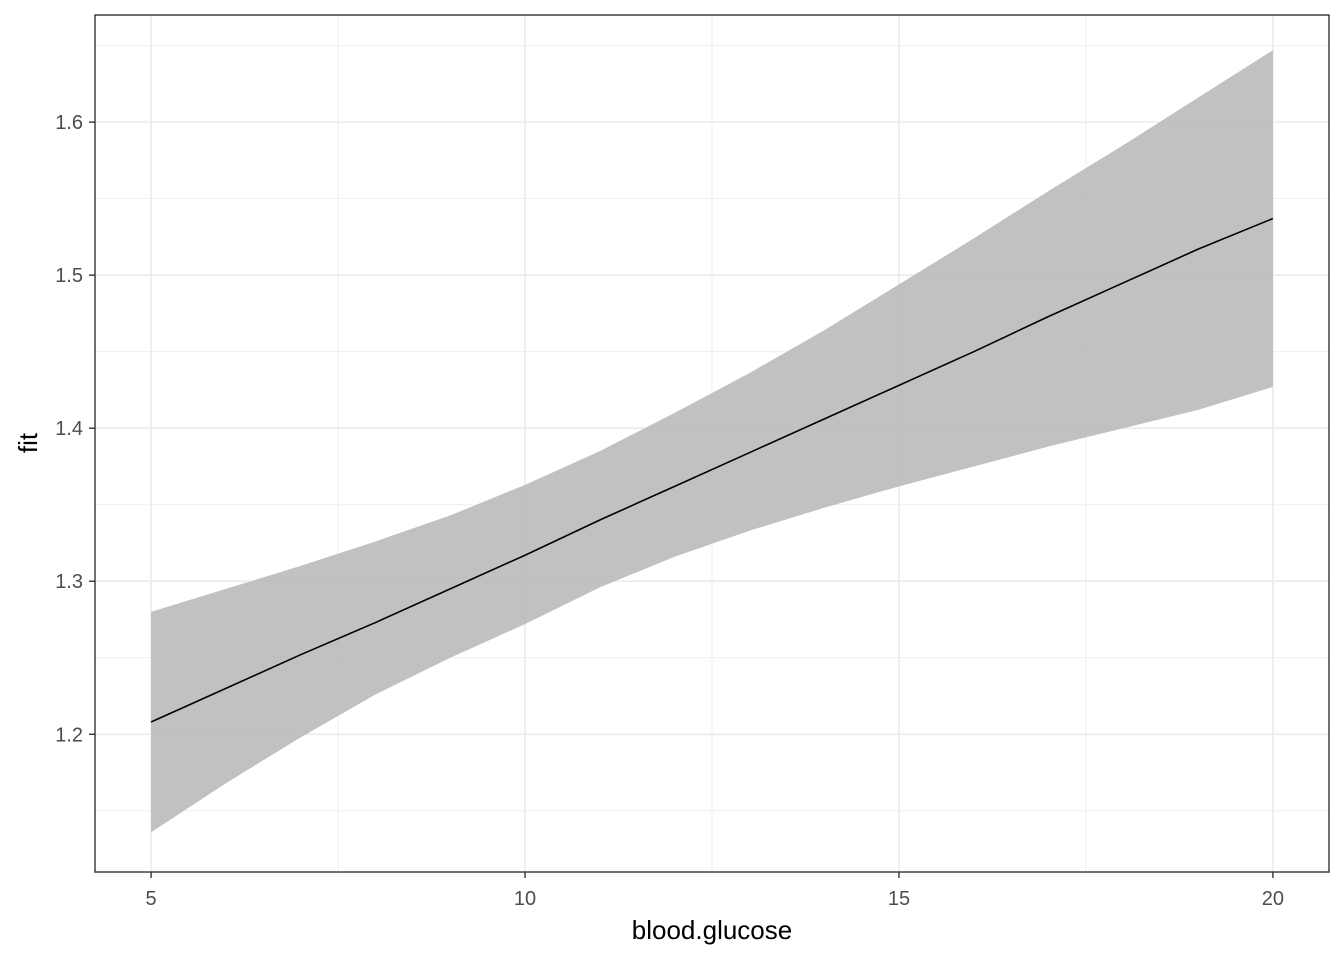 This screenshot has width=1344, height=960. I want to click on x-tick-label: 15, so click(899, 899).